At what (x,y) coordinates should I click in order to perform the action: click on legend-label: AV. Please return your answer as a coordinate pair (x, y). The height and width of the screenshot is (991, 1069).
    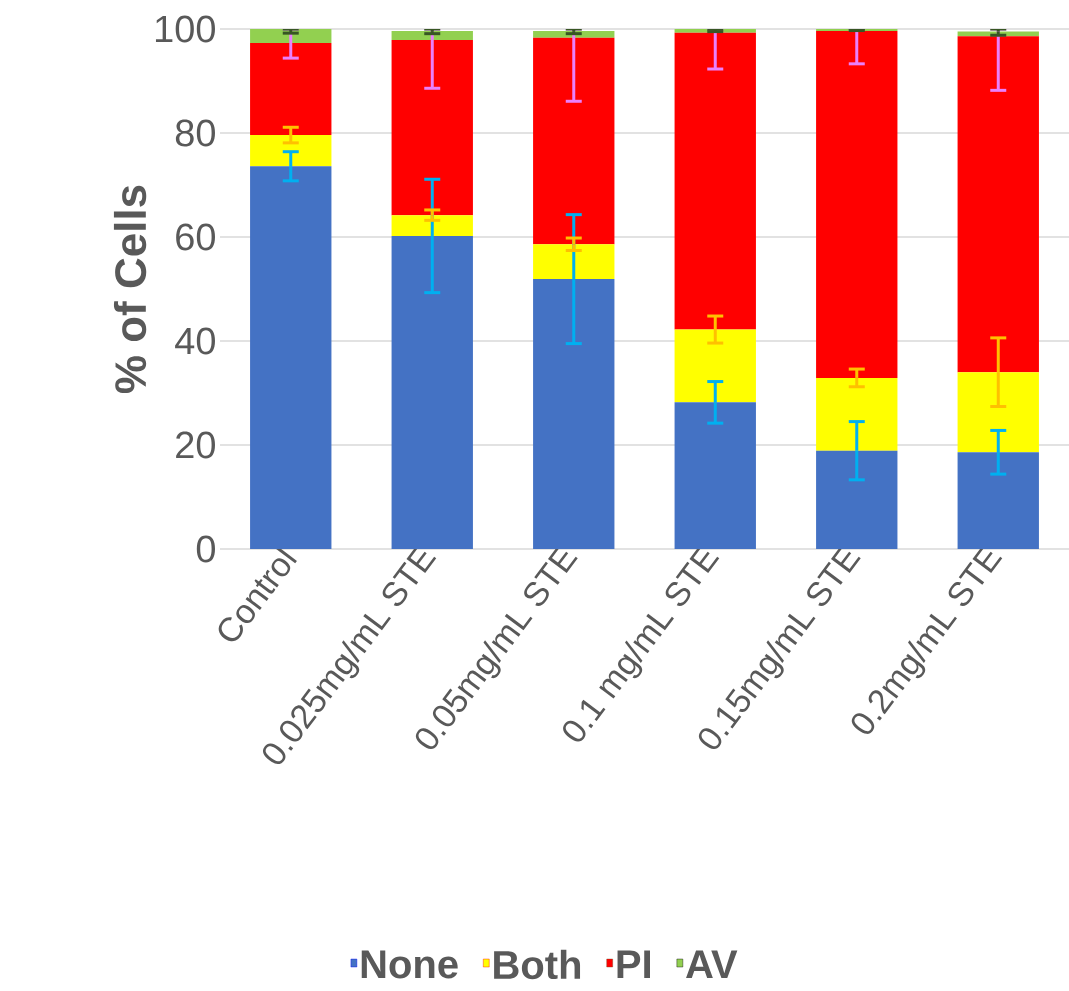
    Looking at the image, I should click on (712, 964).